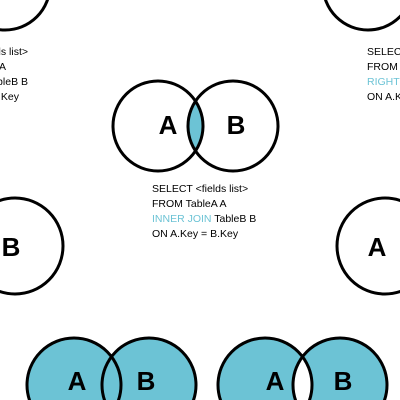 The height and width of the screenshot is (400, 400). Describe the element at coordinates (383, 74) in the screenshot. I see `partial-query: SELECT FROM T RIGHT J ON A.K` at that location.